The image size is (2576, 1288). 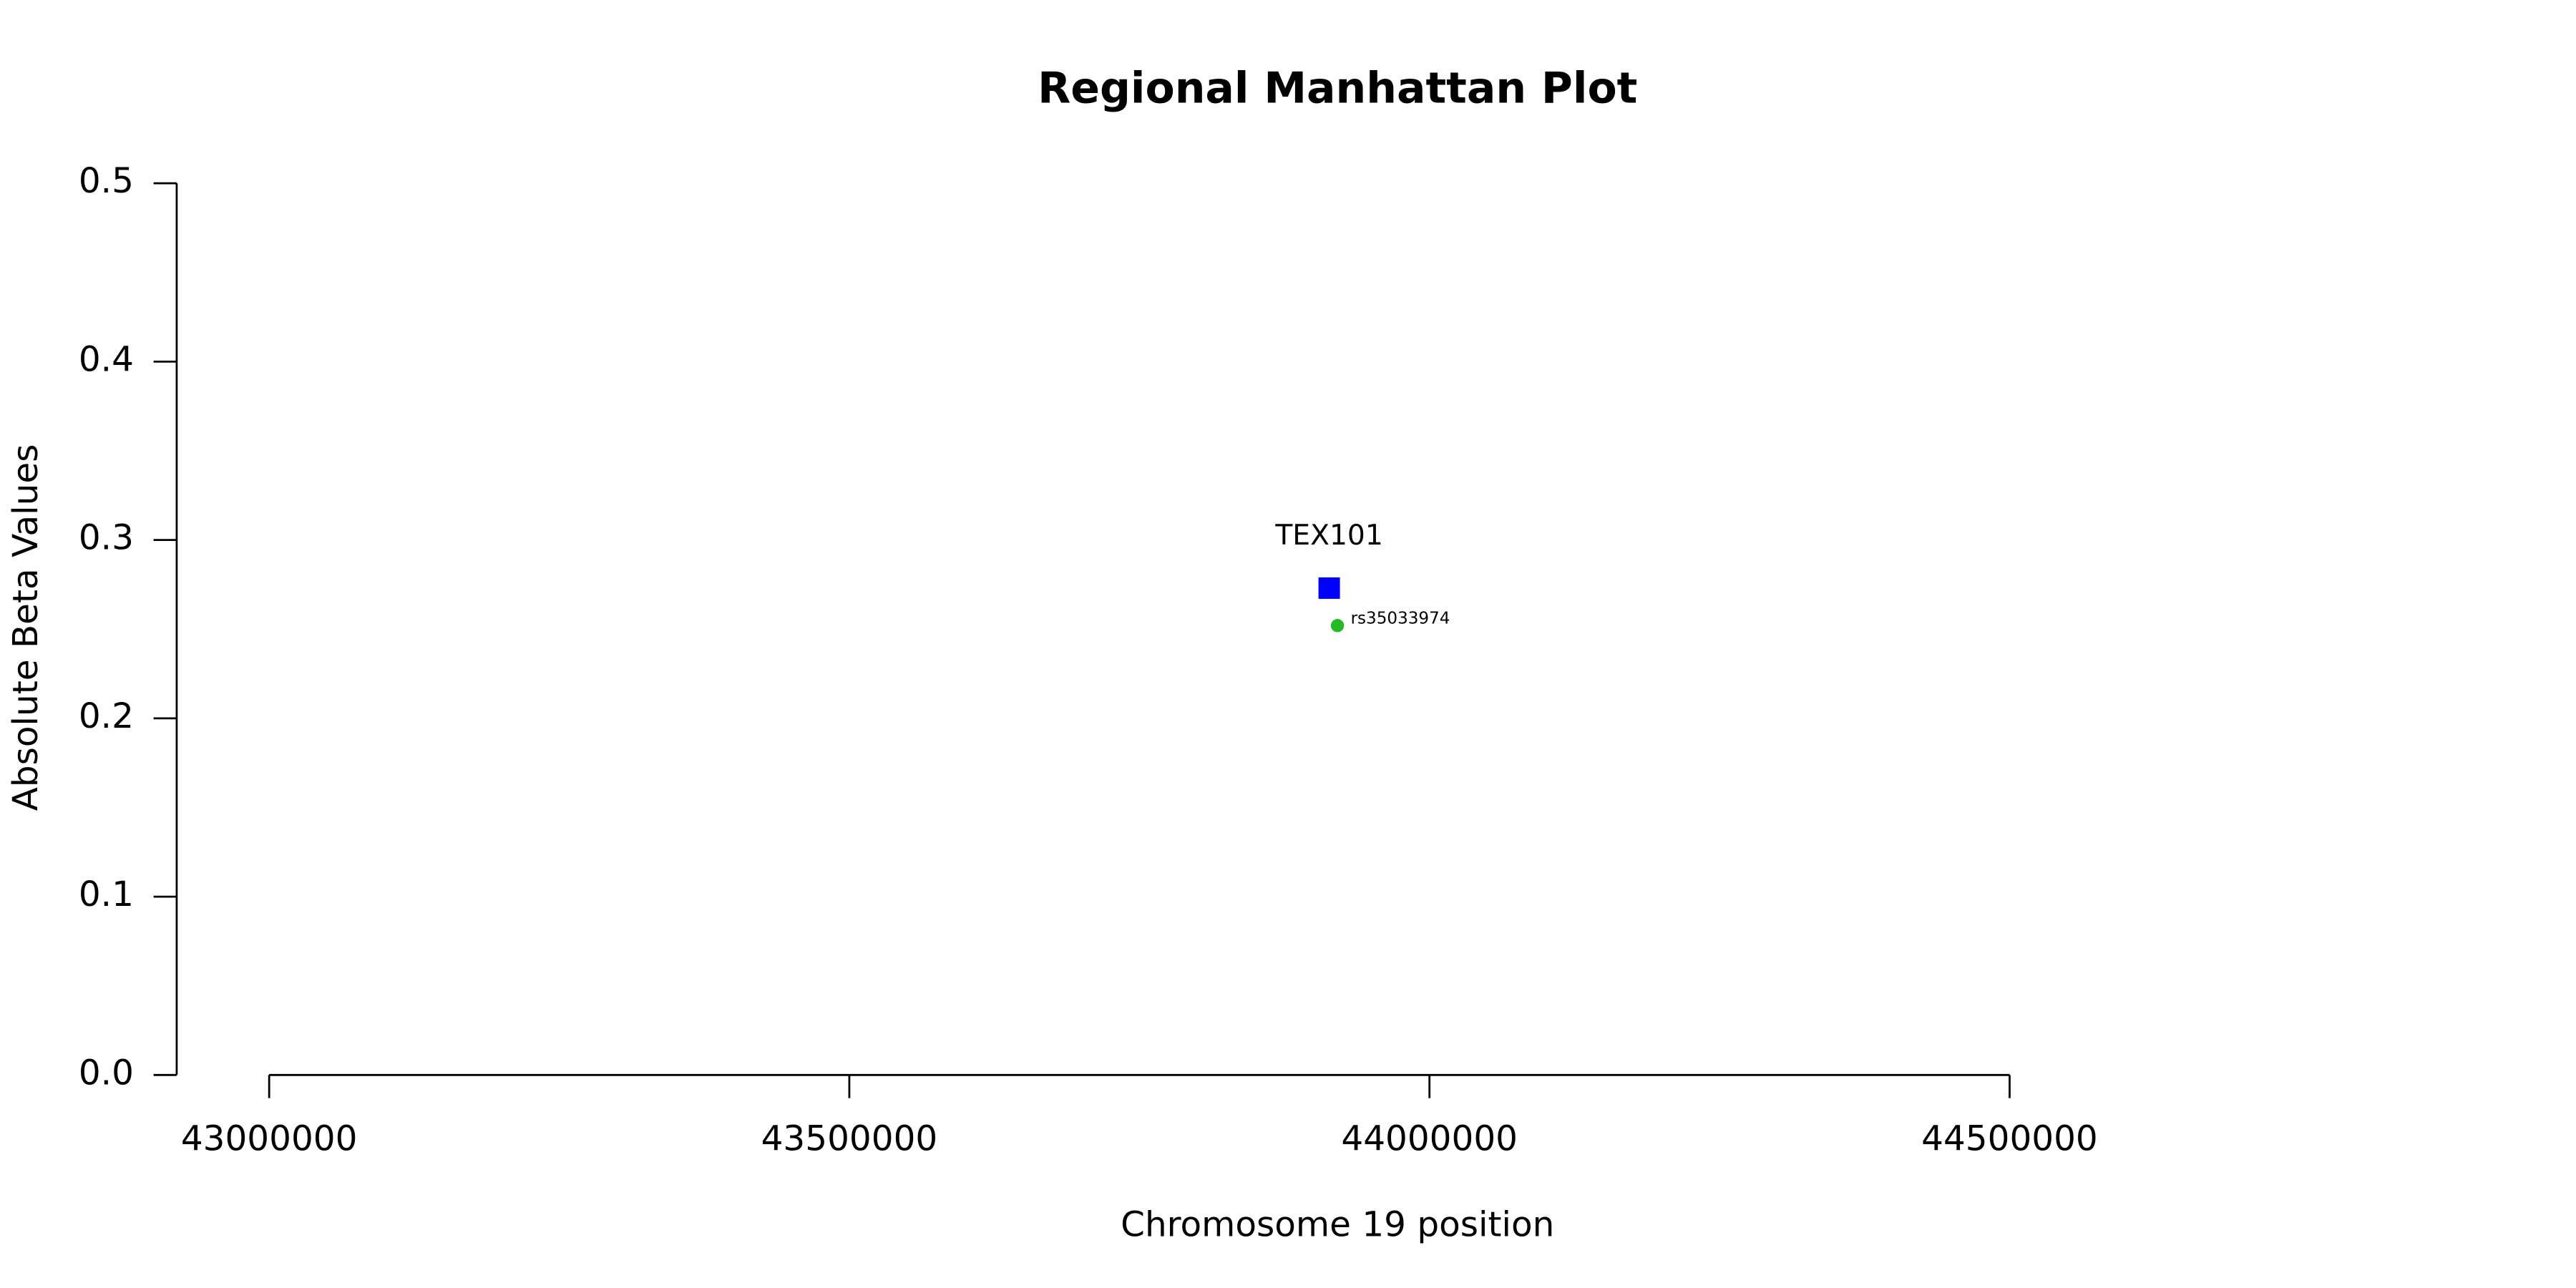 I want to click on y-tick-label: 0.2, so click(x=106, y=716).